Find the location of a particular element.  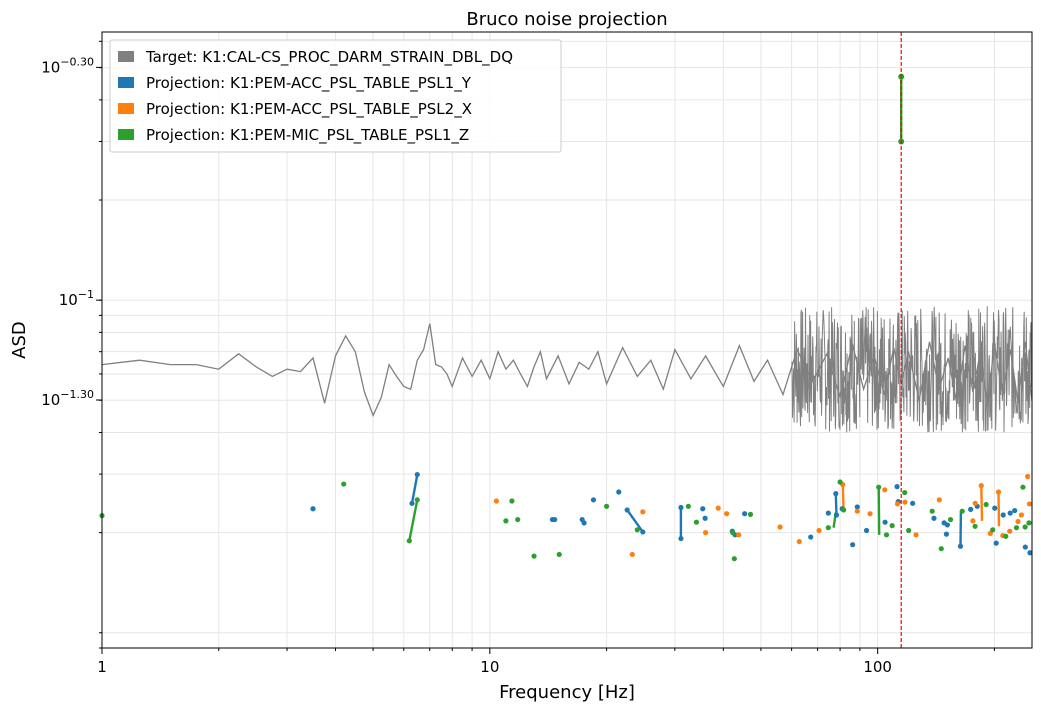

y-tick-label: 10−1 is located at coordinates (76, 298).